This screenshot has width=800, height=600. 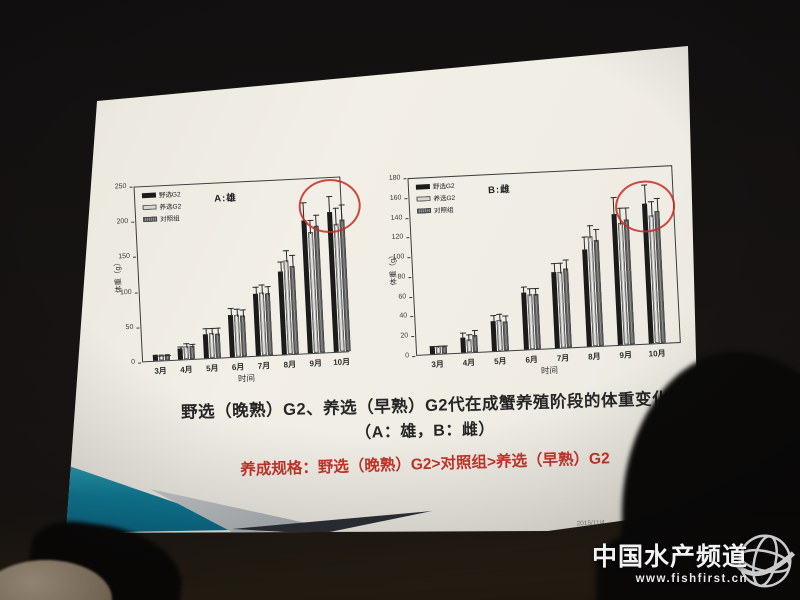 What do you see at coordinates (765, 561) in the screenshot?
I see `globe-icon` at bounding box center [765, 561].